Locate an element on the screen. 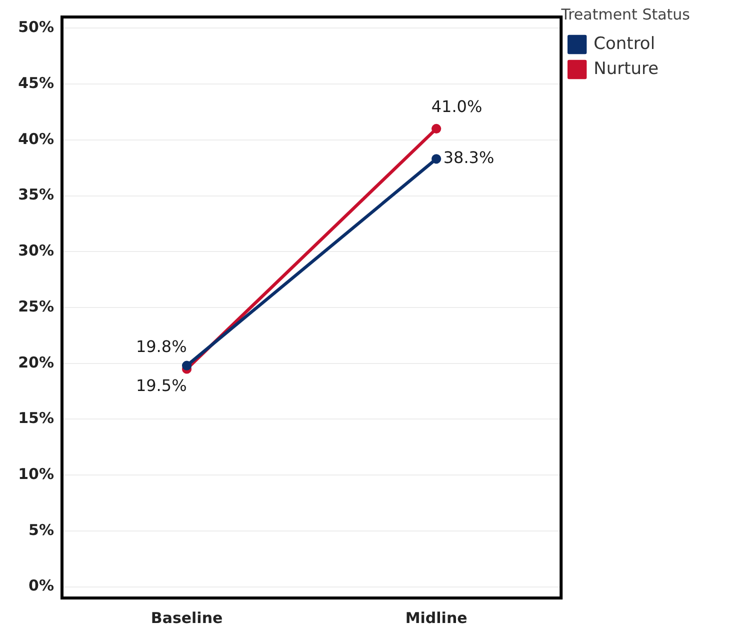 The width and height of the screenshot is (734, 628). legend-title: Treatment Status is located at coordinates (625, 14).